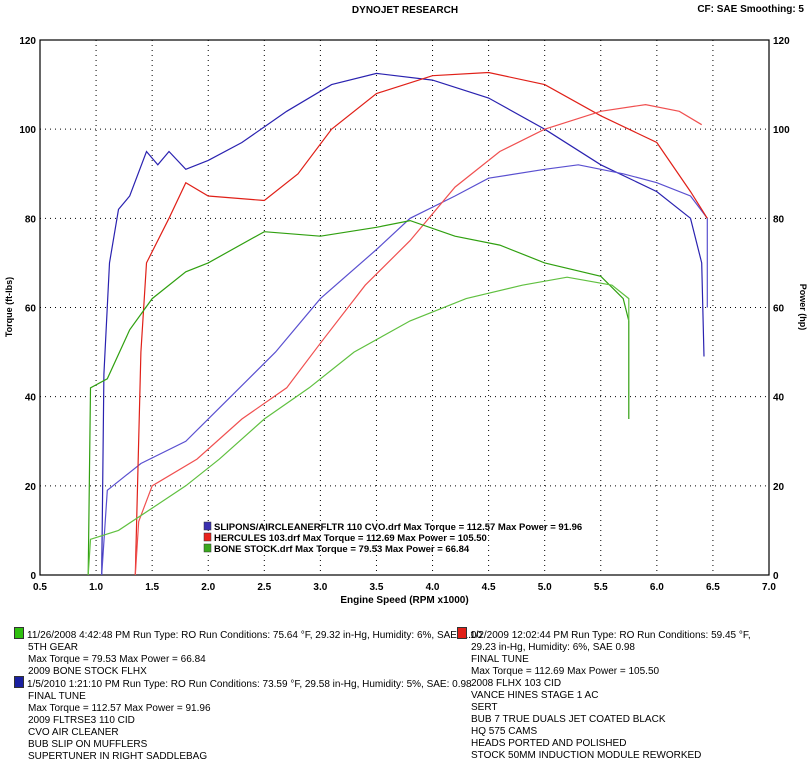  I want to click on y2-tick-label: 120, so click(781, 41).